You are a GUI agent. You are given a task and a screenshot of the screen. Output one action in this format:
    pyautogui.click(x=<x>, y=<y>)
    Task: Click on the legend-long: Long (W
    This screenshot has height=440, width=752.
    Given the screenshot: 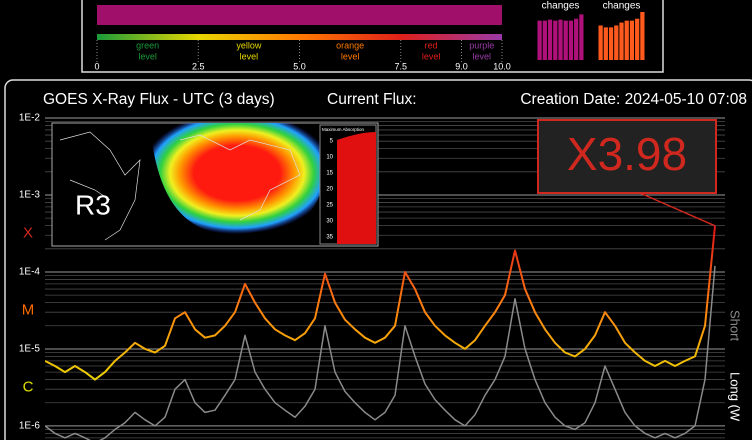 What is the action you would take?
    pyautogui.click(x=735, y=397)
    